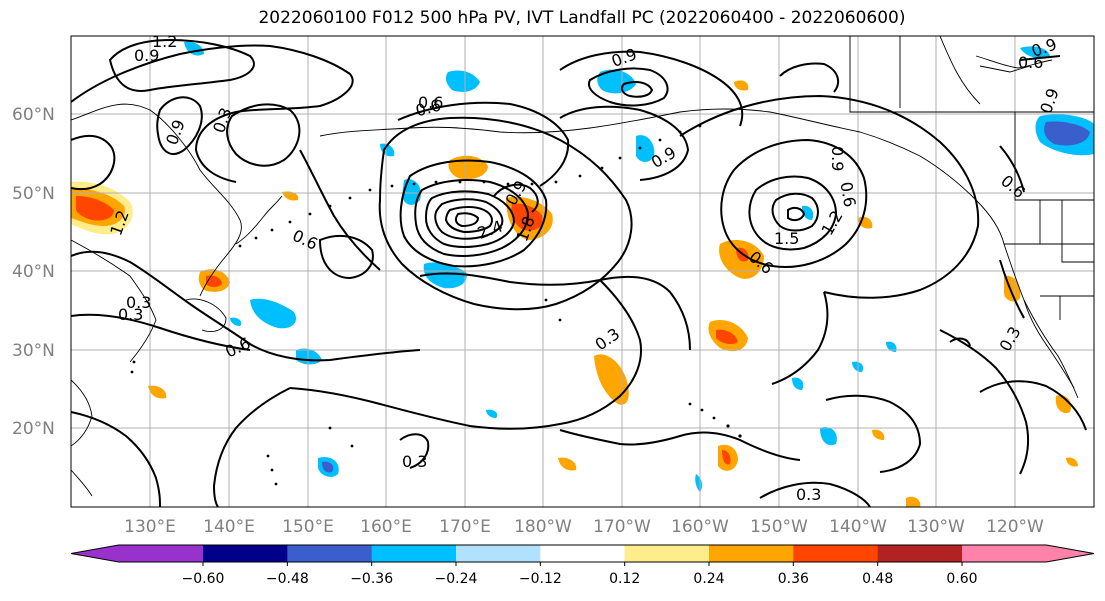 Image resolution: width=1105 pixels, height=601 pixels. What do you see at coordinates (465, 527) in the screenshot?
I see `lon-label: 170°E` at bounding box center [465, 527].